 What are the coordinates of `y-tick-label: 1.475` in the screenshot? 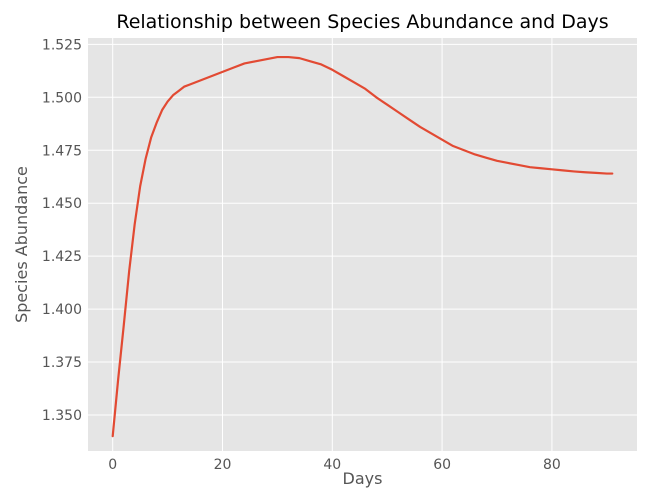 It's located at (62, 151).